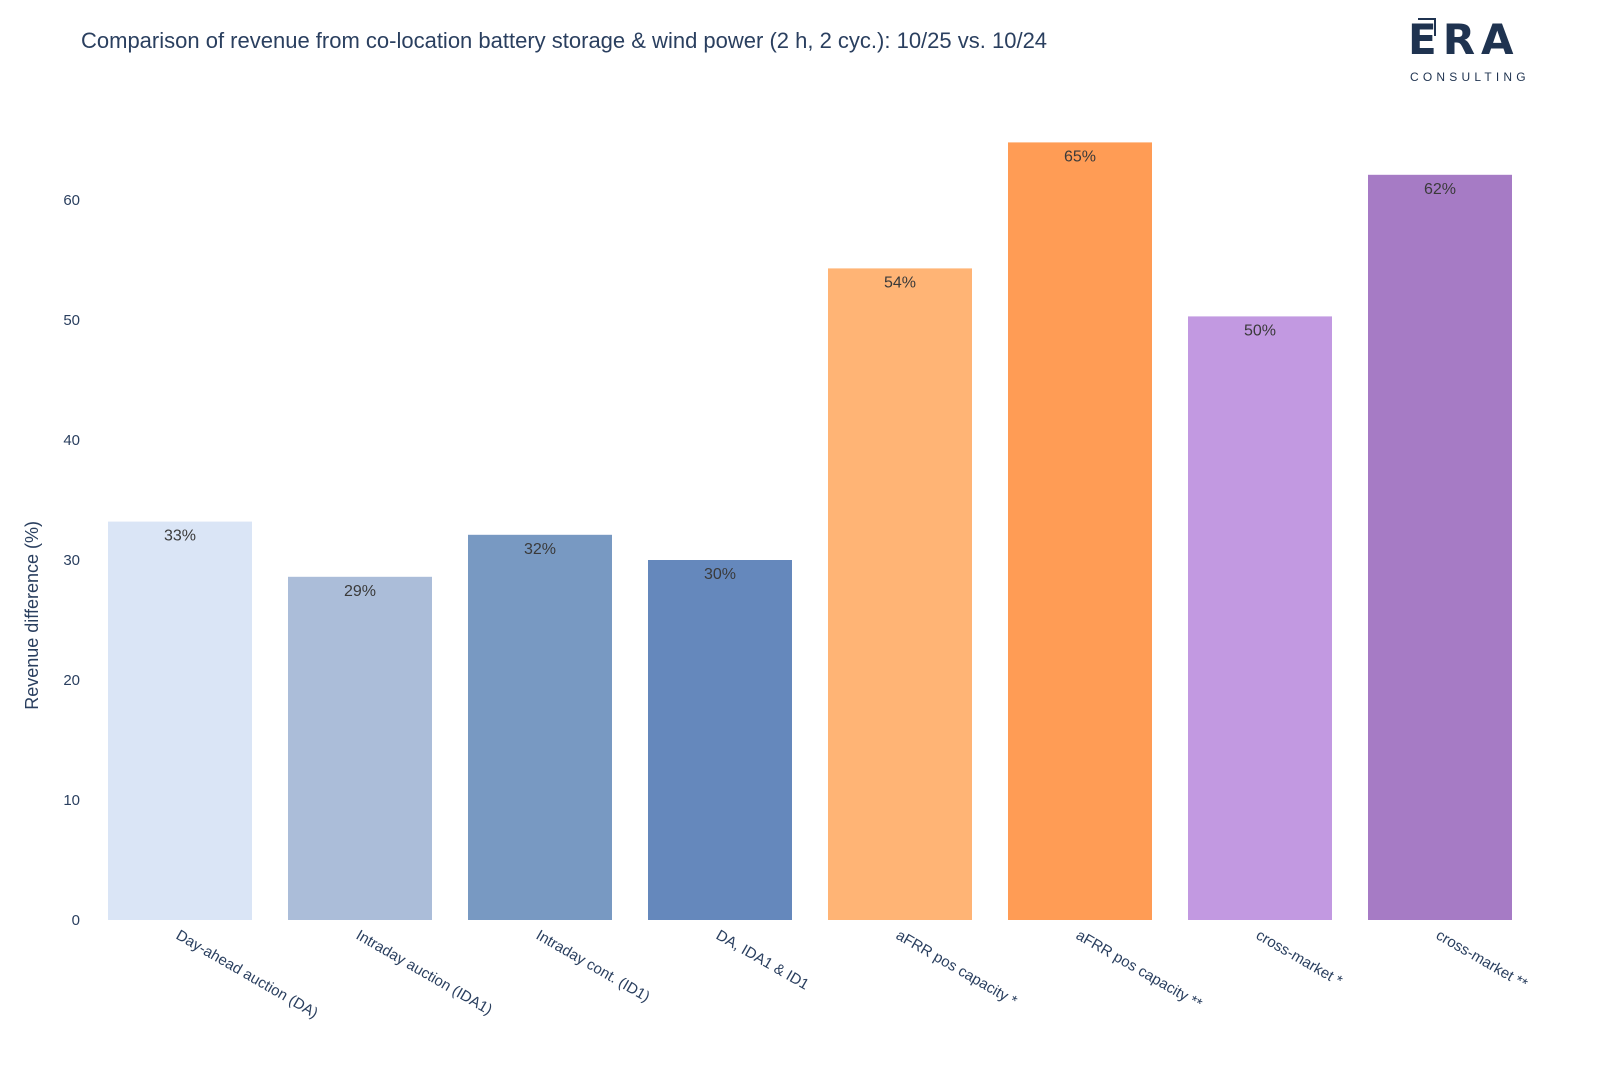  I want to click on x-tick-label: Day-ahead auction (DA), so click(247, 974).